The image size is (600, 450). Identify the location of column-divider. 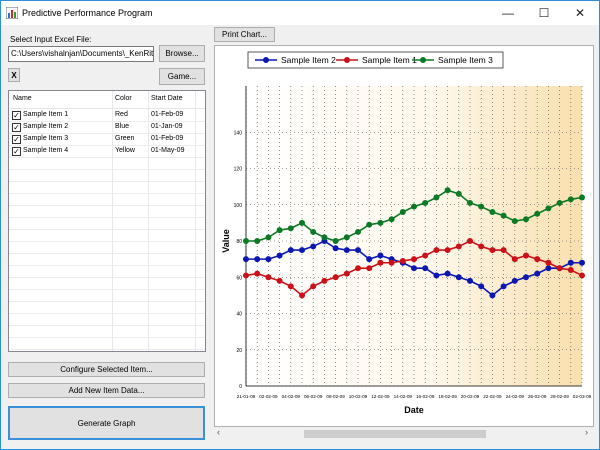
(112, 221).